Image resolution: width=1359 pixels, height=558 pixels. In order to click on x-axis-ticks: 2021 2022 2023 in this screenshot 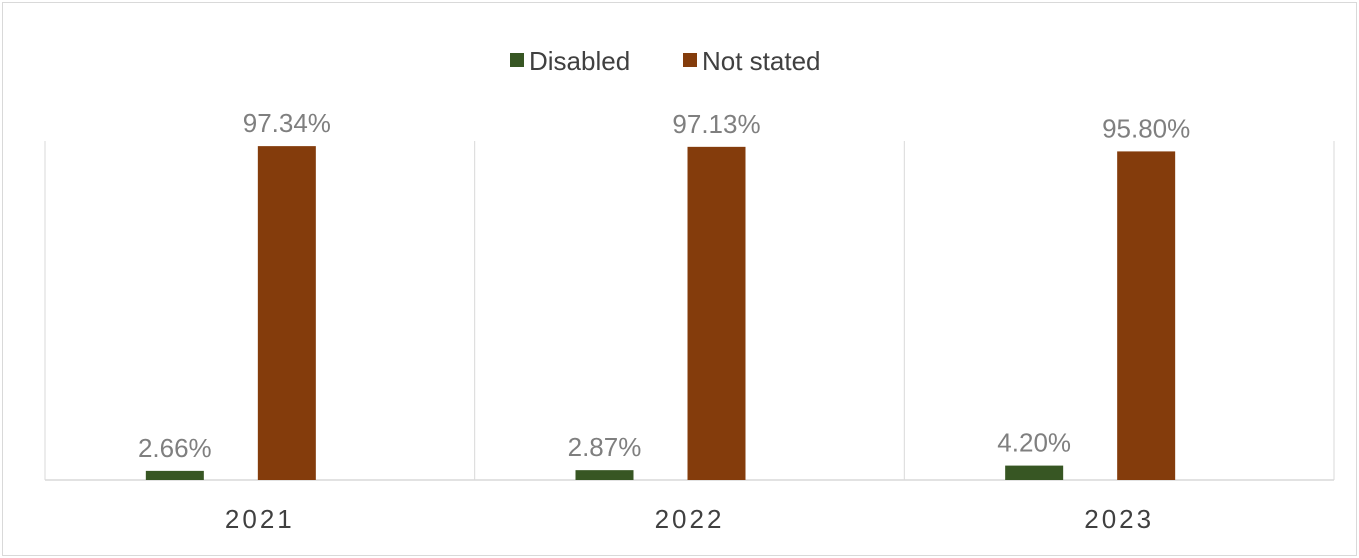, I will do `click(689, 519)`.